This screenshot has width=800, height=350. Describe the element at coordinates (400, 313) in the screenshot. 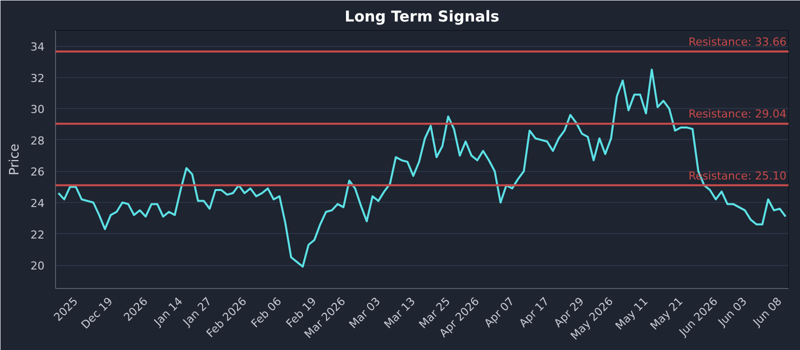

I see `x-tick-label: Mar 13` at that location.